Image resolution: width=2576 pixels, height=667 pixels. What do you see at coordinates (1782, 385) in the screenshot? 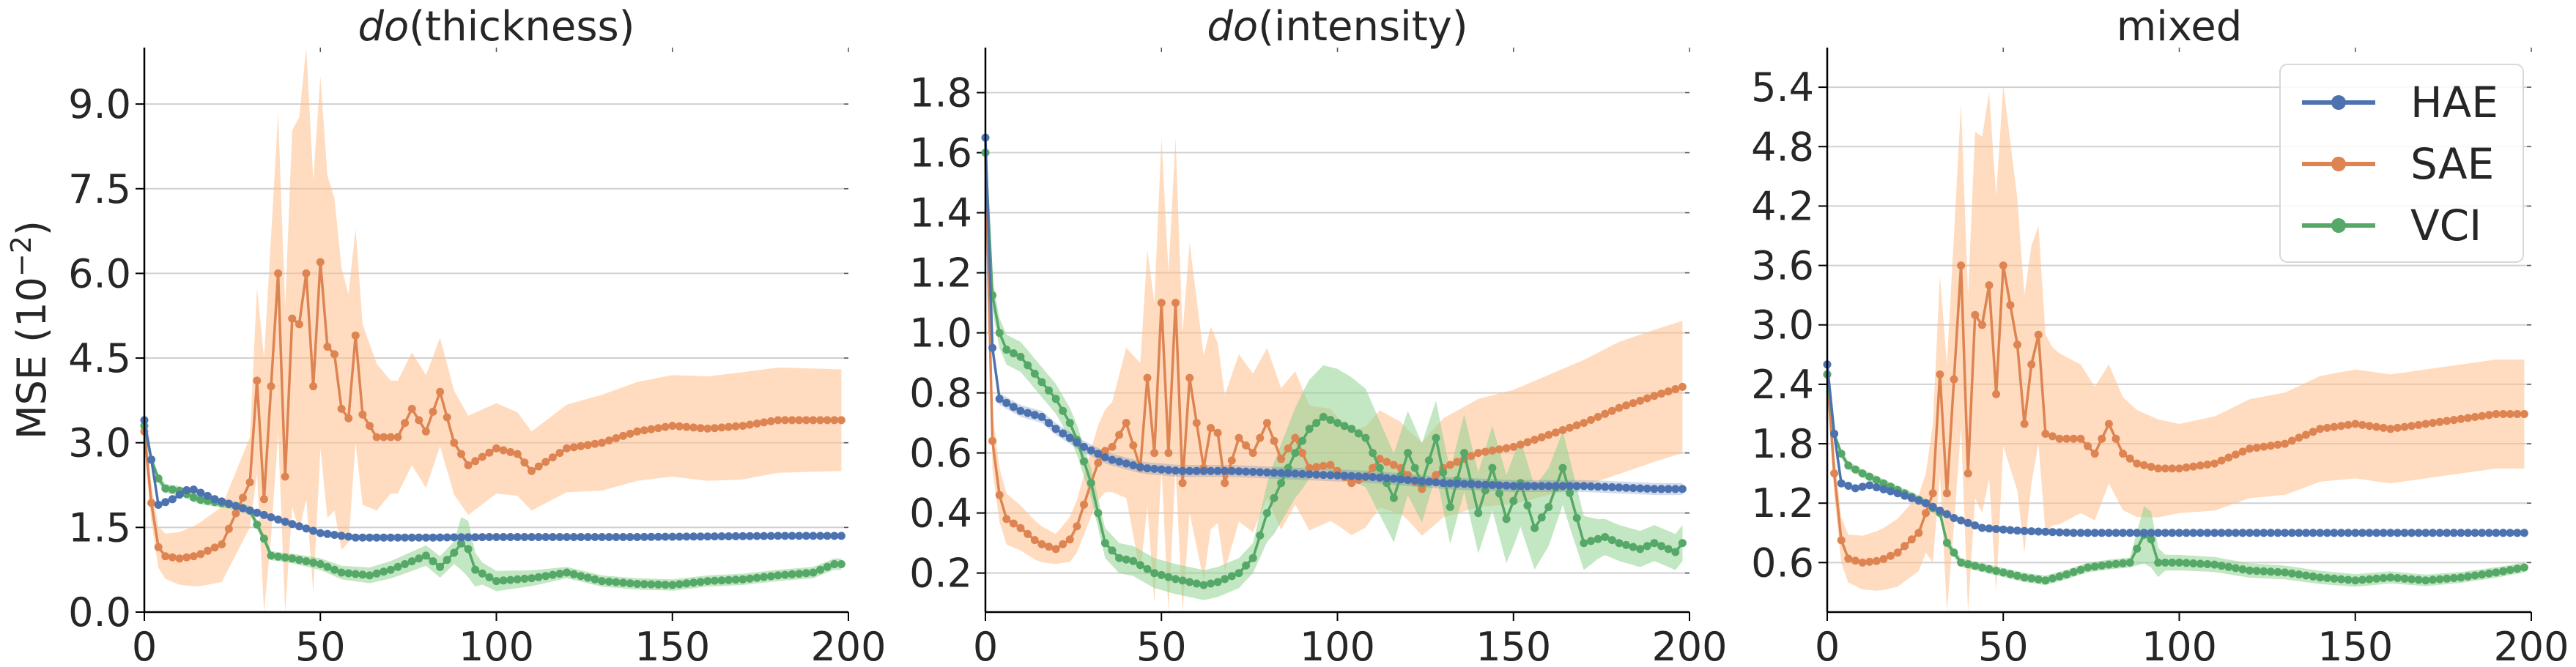
I see `y-tick-label: 2.4` at bounding box center [1782, 385].